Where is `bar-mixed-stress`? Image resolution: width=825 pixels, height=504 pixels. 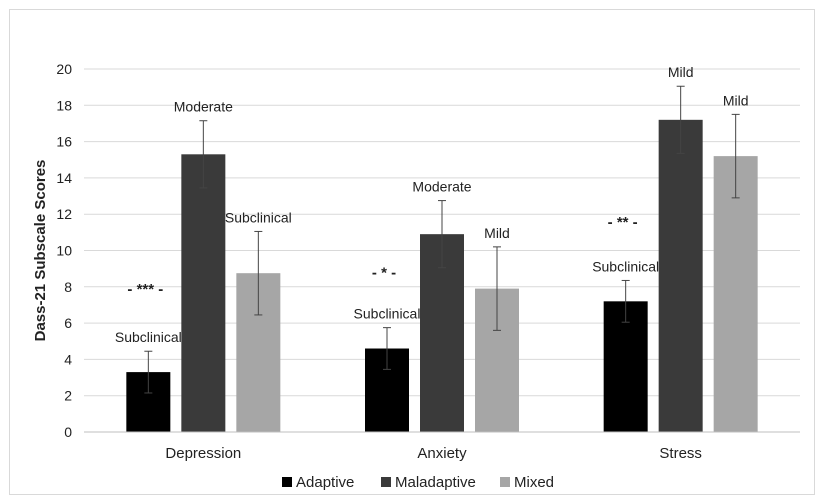 bar-mixed-stress is located at coordinates (735, 294).